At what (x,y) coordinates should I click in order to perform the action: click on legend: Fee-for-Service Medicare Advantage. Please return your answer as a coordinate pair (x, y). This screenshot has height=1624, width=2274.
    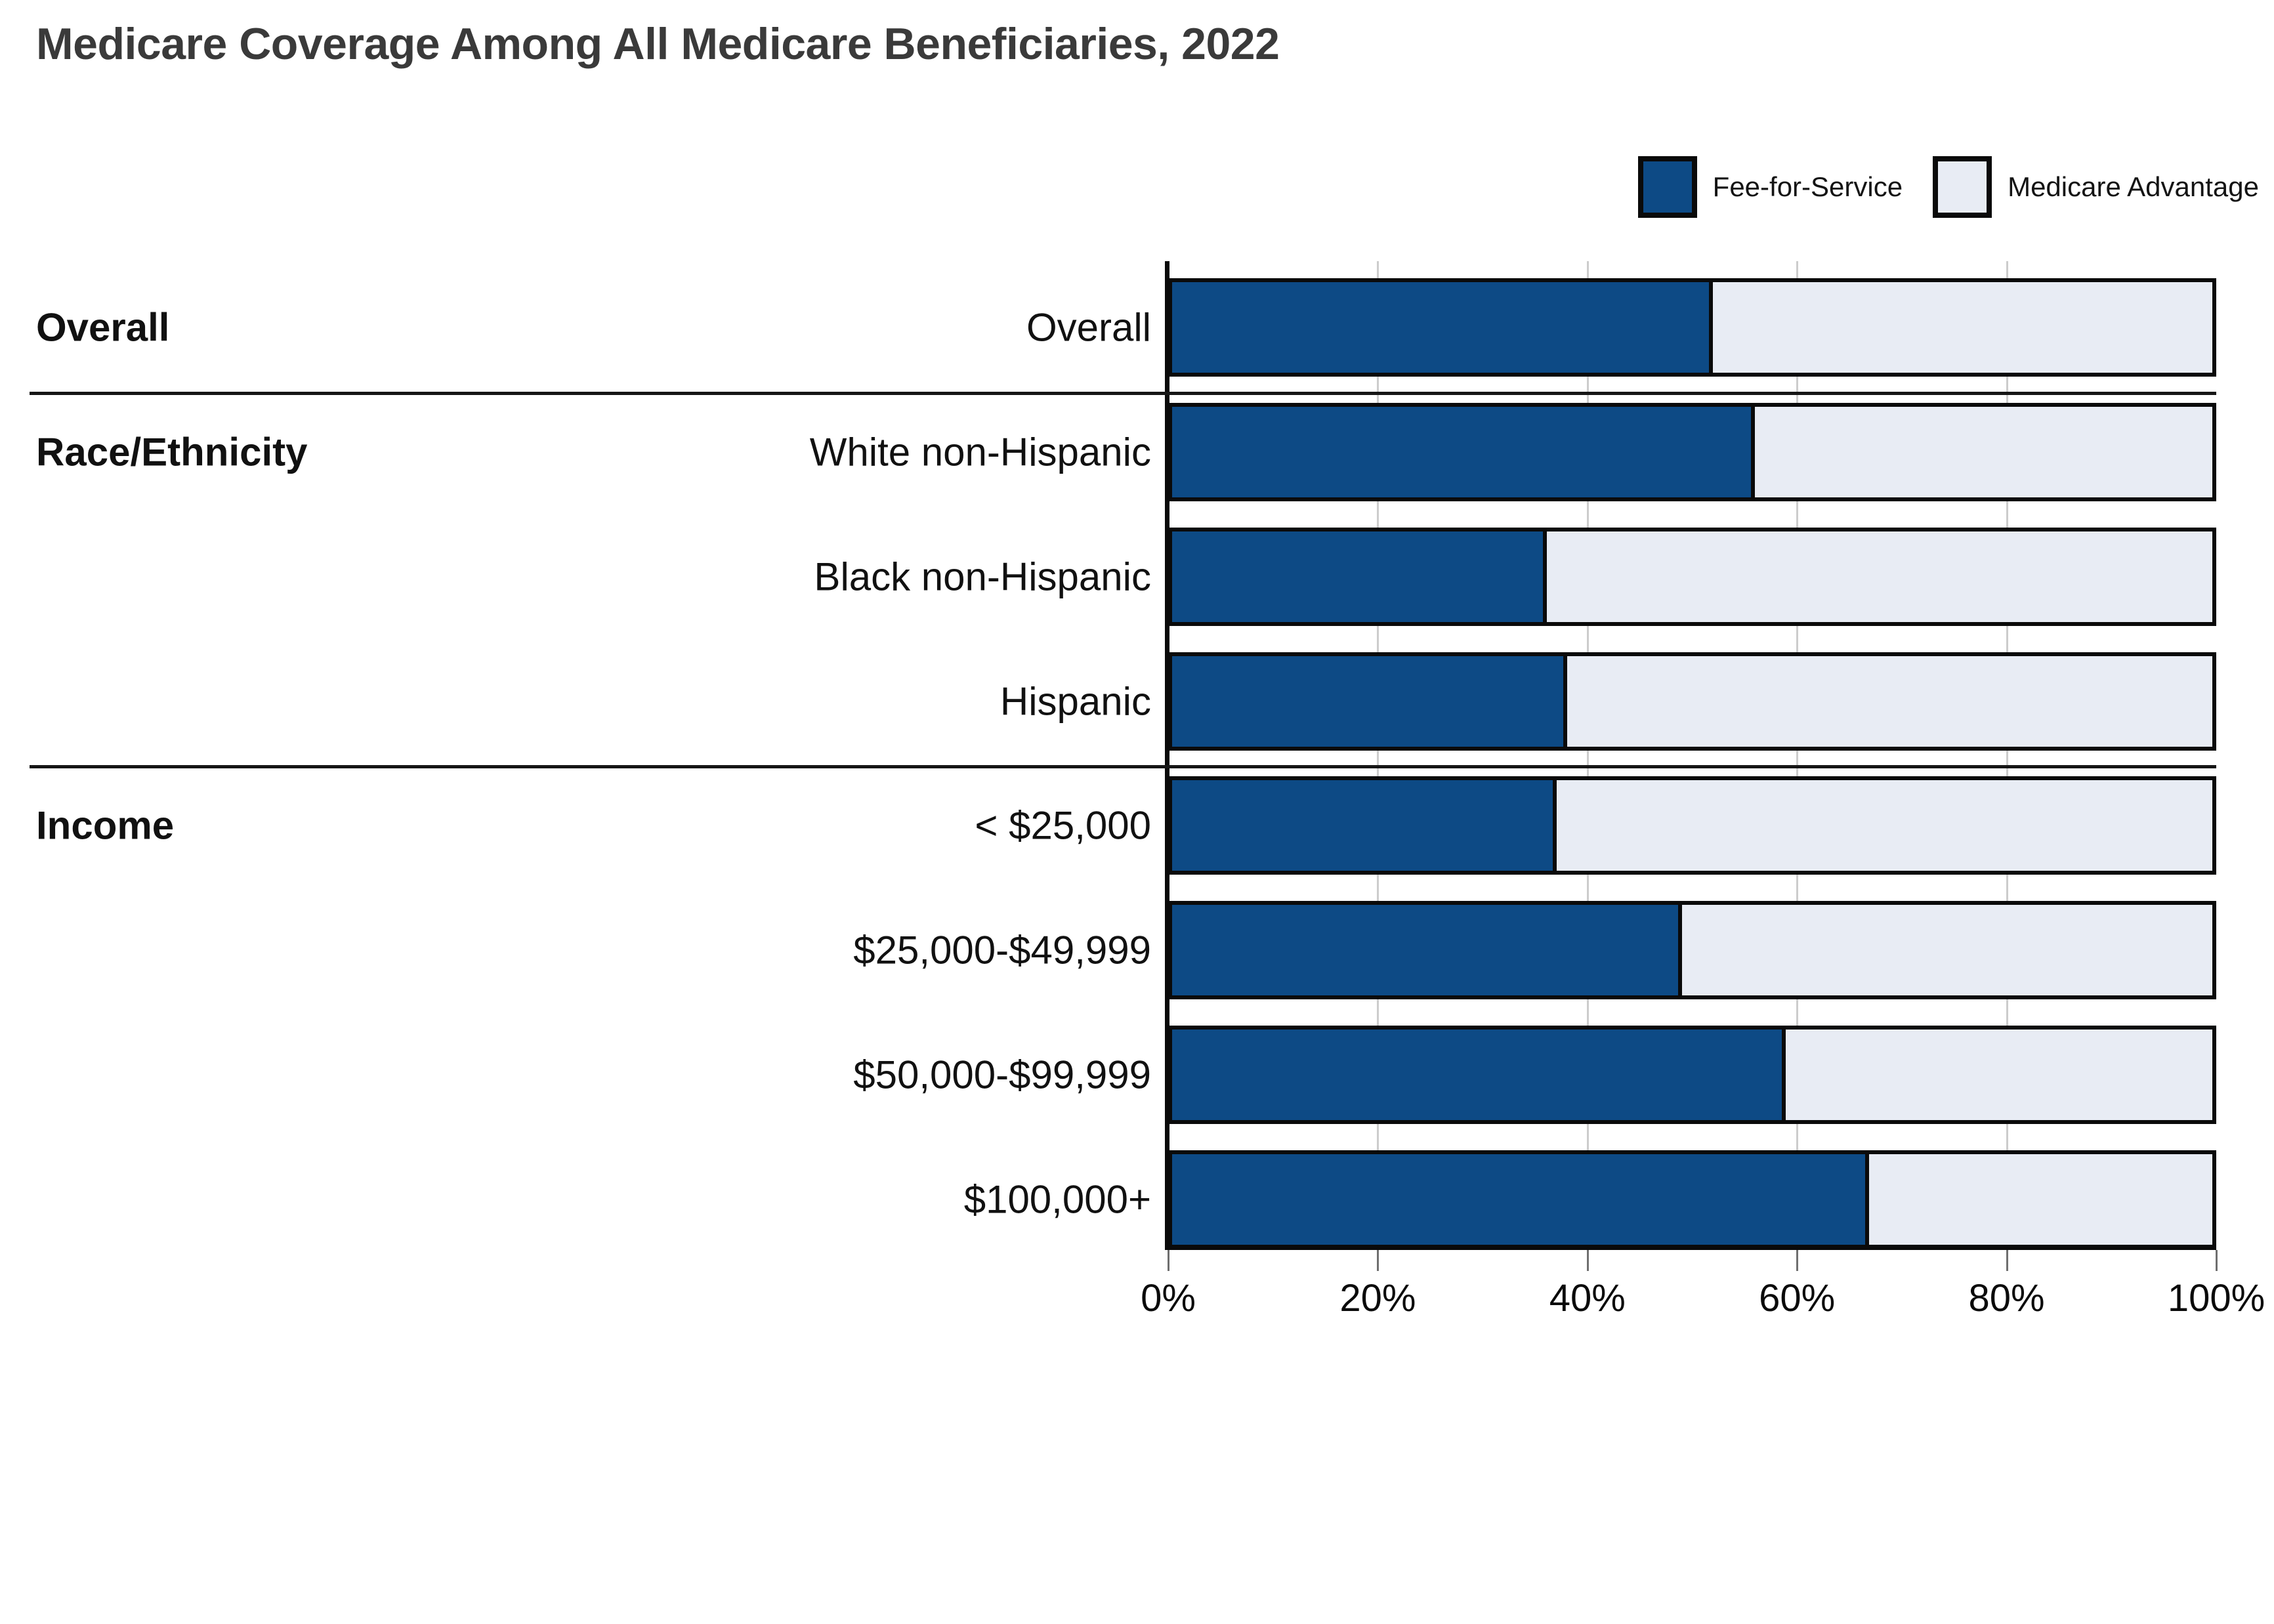
    Looking at the image, I should click on (1948, 187).